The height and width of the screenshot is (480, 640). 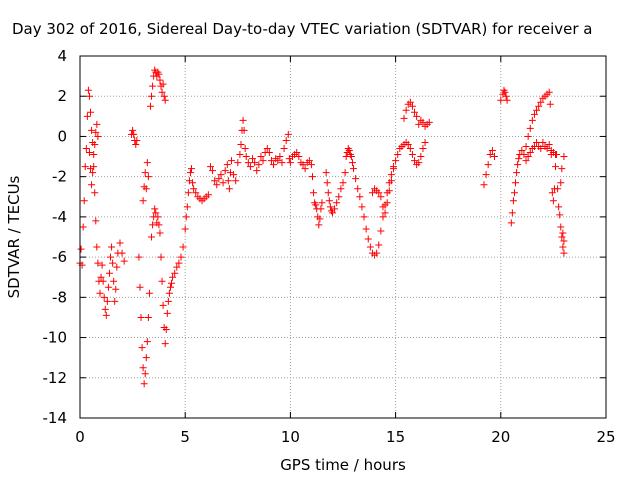 I want to click on x-tick-label: 20, so click(x=500, y=437).